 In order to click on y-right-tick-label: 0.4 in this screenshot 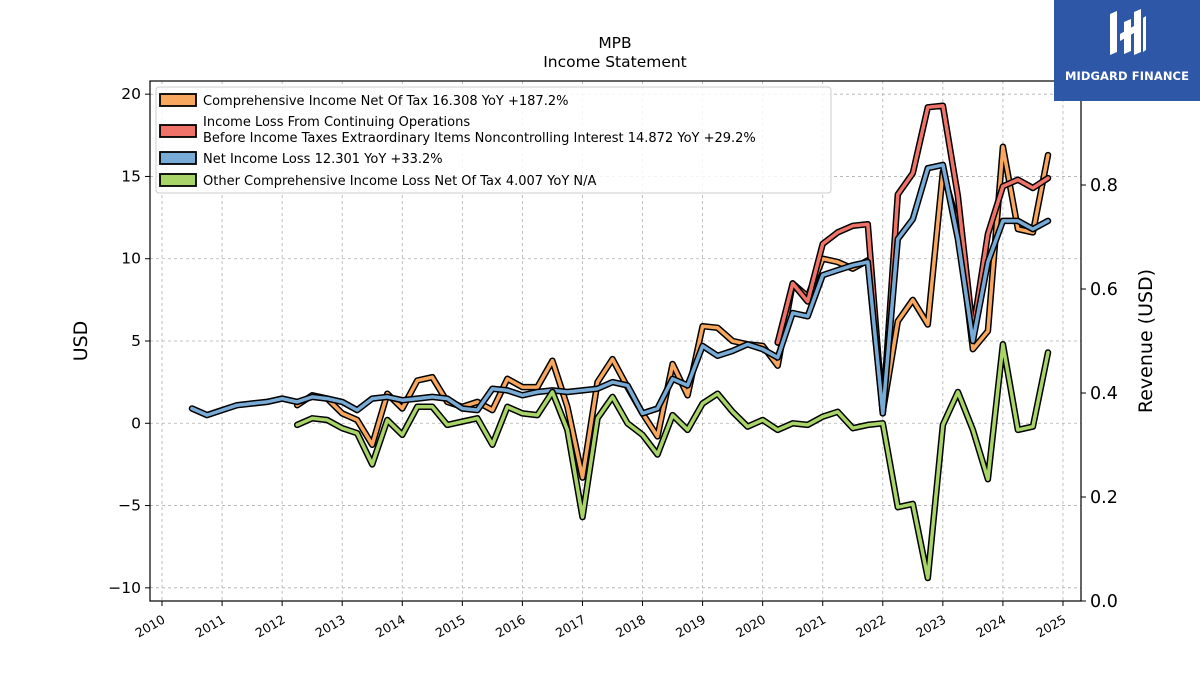, I will do `click(1104, 394)`.